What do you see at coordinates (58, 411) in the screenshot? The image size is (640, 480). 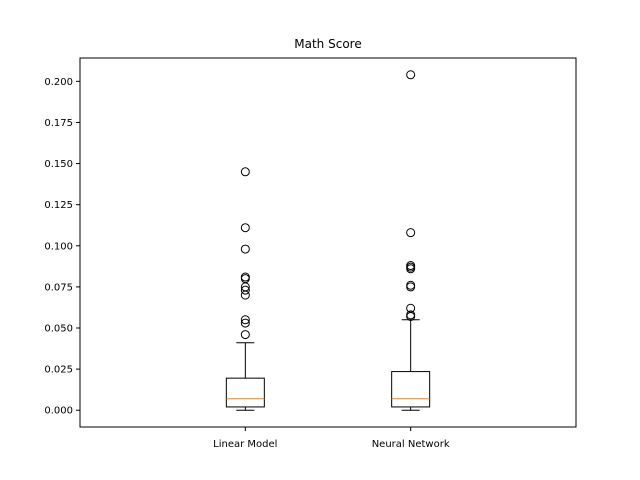 I see `y-tick-label: 0.000` at bounding box center [58, 411].